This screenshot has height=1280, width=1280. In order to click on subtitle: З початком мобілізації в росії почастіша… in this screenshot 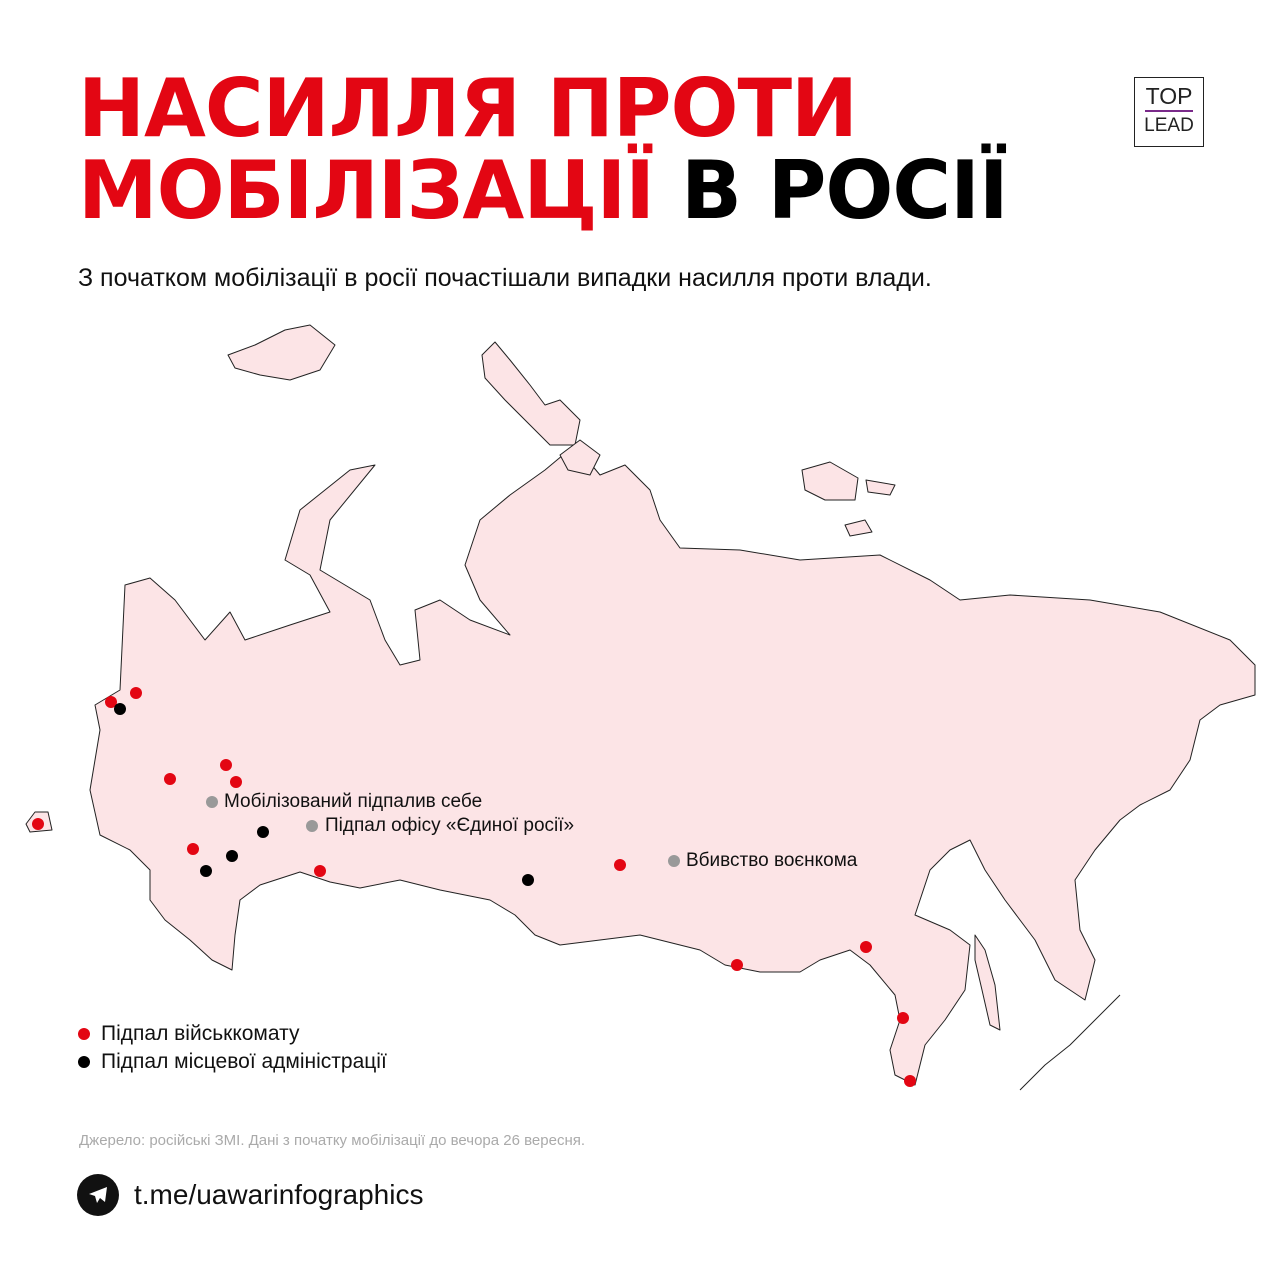, I will do `click(505, 278)`.